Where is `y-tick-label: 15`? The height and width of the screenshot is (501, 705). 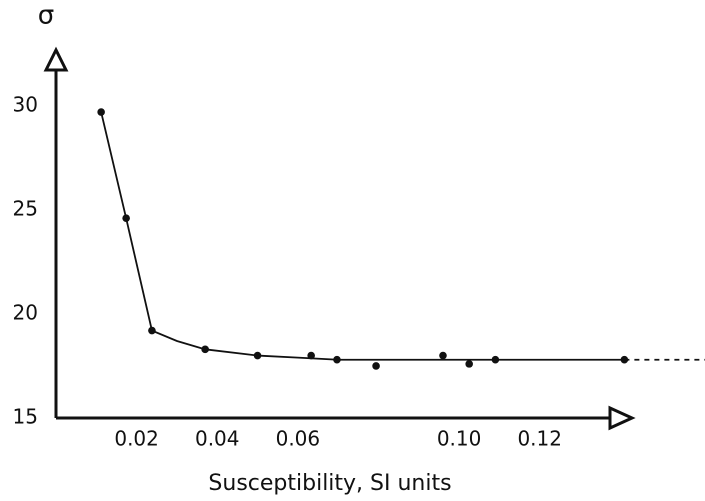
y-tick-label: 15 is located at coordinates (25, 417).